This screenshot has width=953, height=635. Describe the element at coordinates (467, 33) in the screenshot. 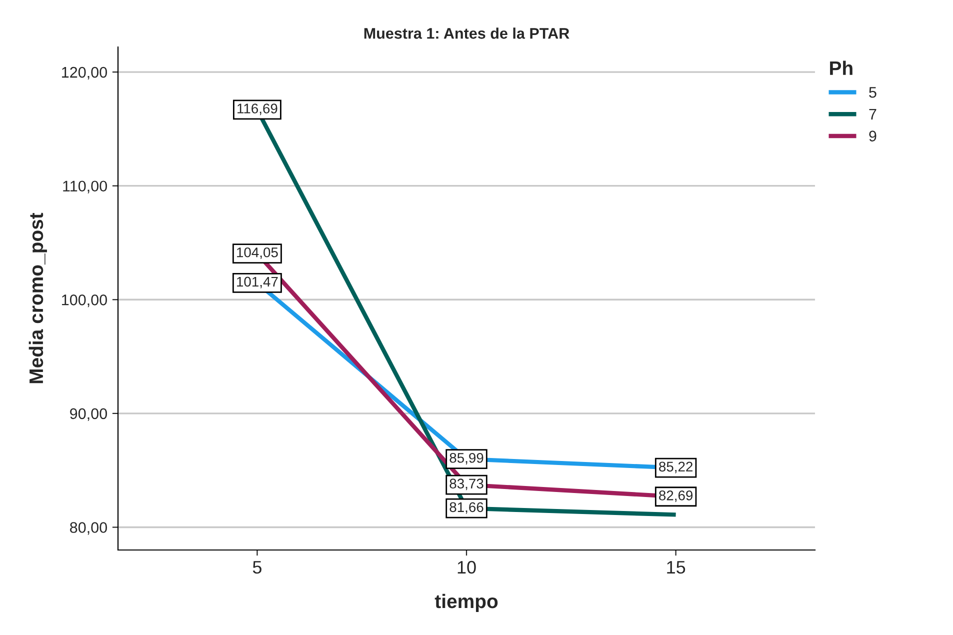

I see `chart-title: Muestra 1: Antes de la PTAR` at that location.